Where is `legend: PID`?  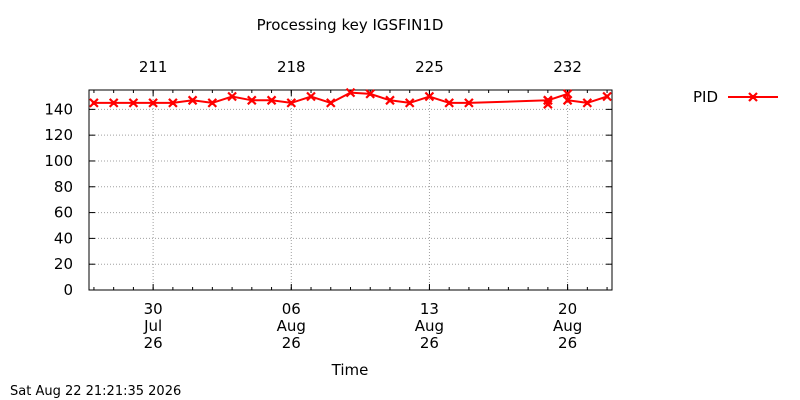 legend: PID is located at coordinates (735, 97).